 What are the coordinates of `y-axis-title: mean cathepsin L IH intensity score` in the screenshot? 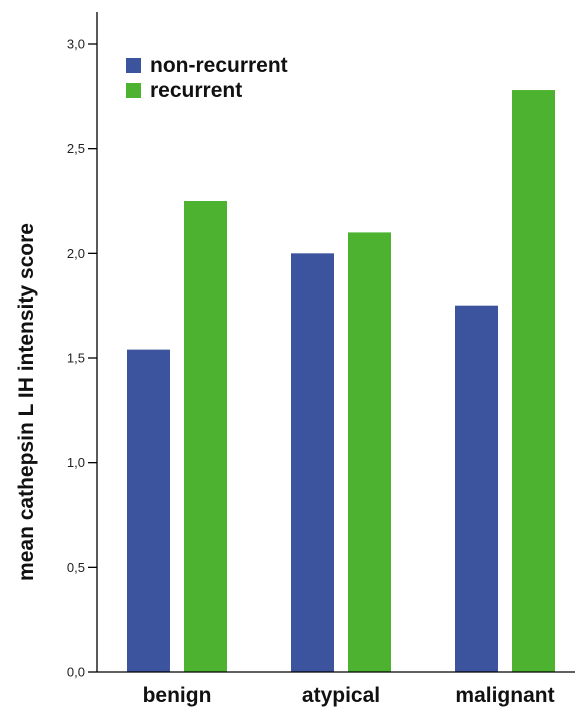 It's located at (26, 402).